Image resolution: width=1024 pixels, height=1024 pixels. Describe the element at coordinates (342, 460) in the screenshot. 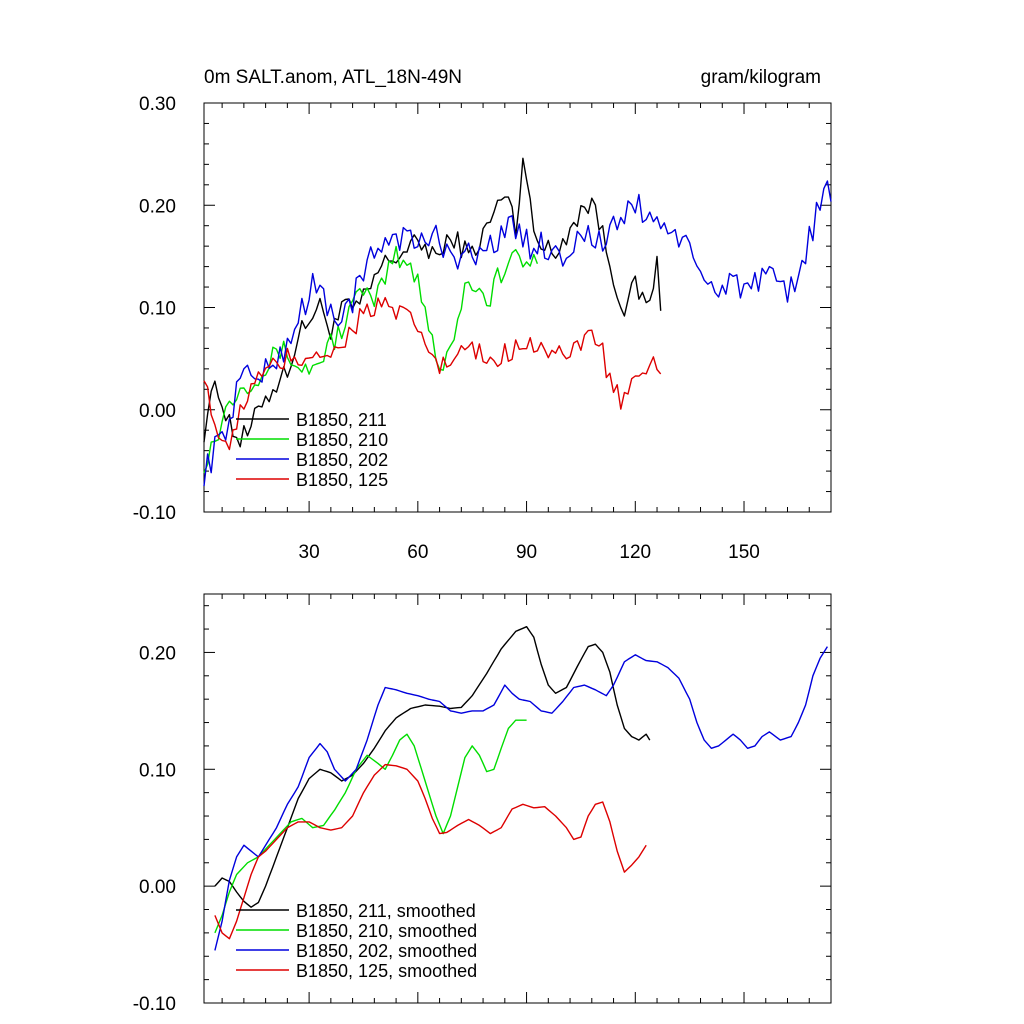

I see `legend-label: B1850, 202` at that location.